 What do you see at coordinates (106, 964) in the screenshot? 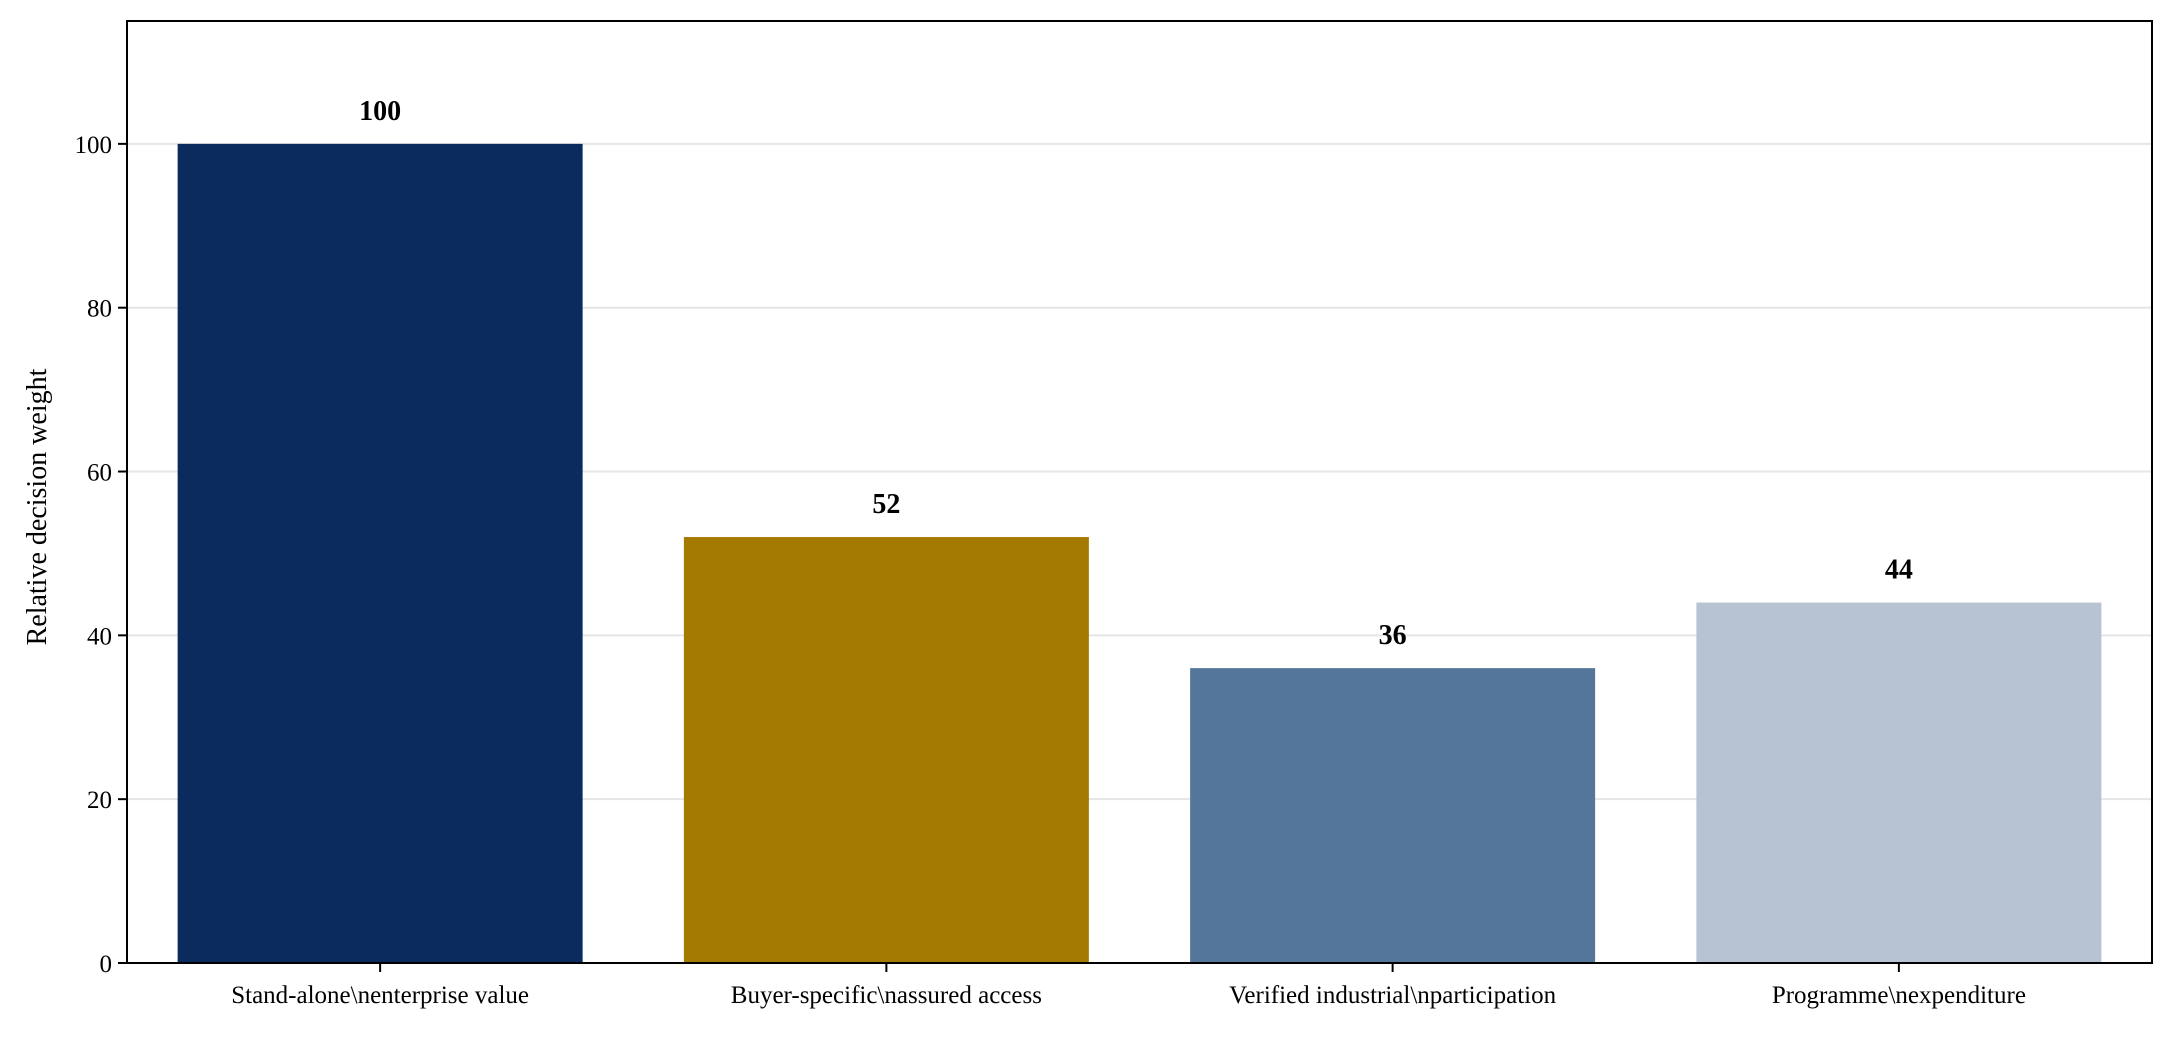
I see `y-tick-label: 0` at bounding box center [106, 964].